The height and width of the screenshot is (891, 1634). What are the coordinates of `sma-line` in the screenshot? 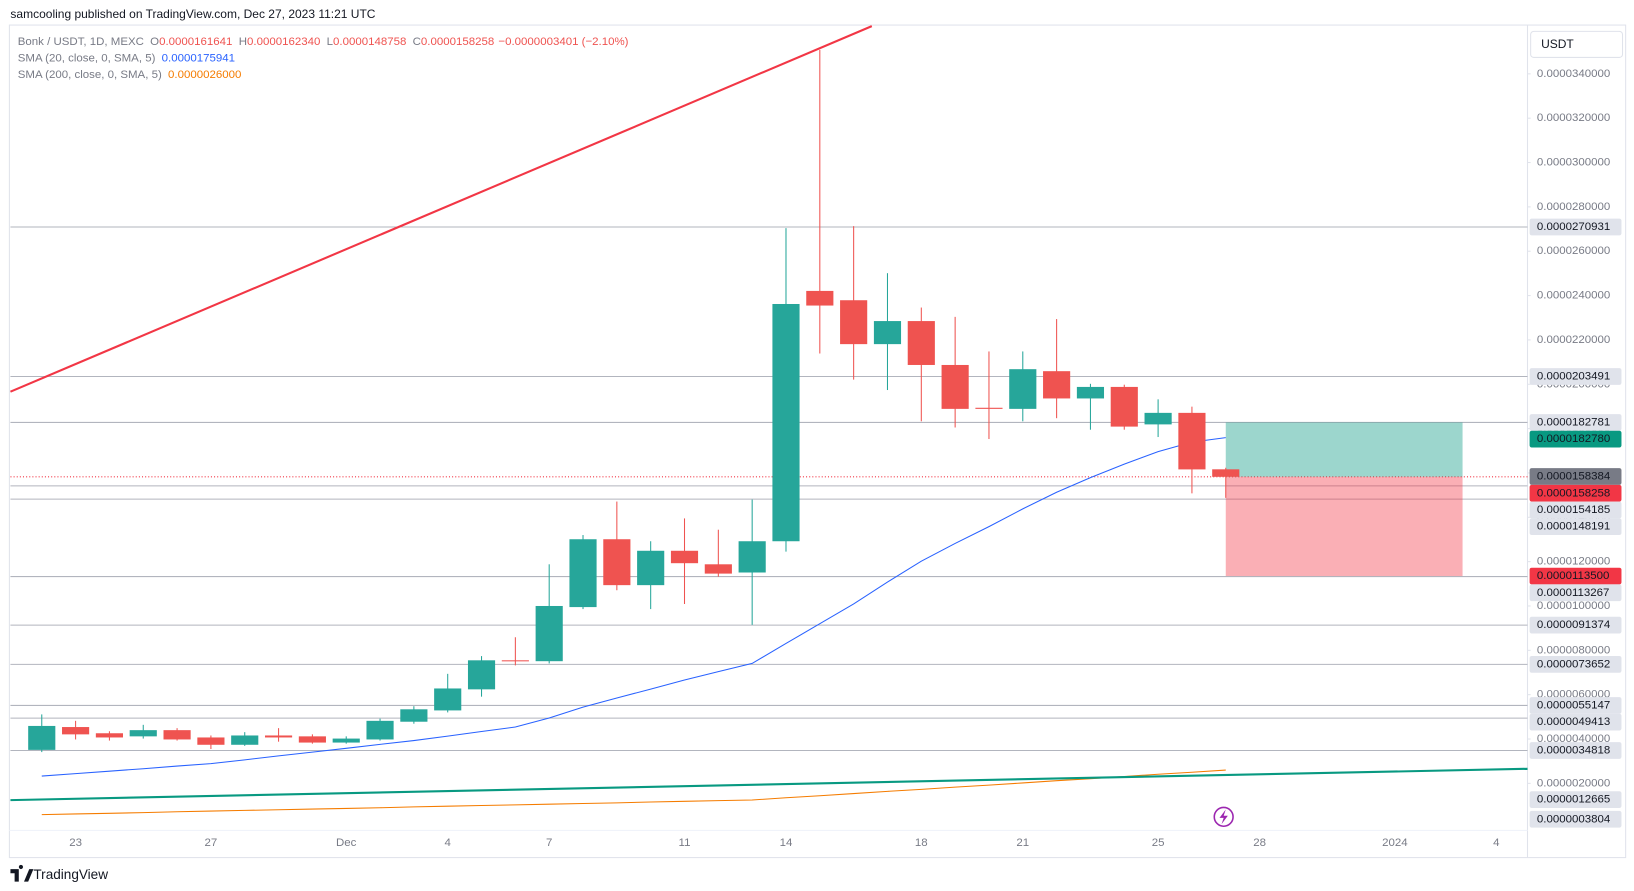 It's located at (633, 792).